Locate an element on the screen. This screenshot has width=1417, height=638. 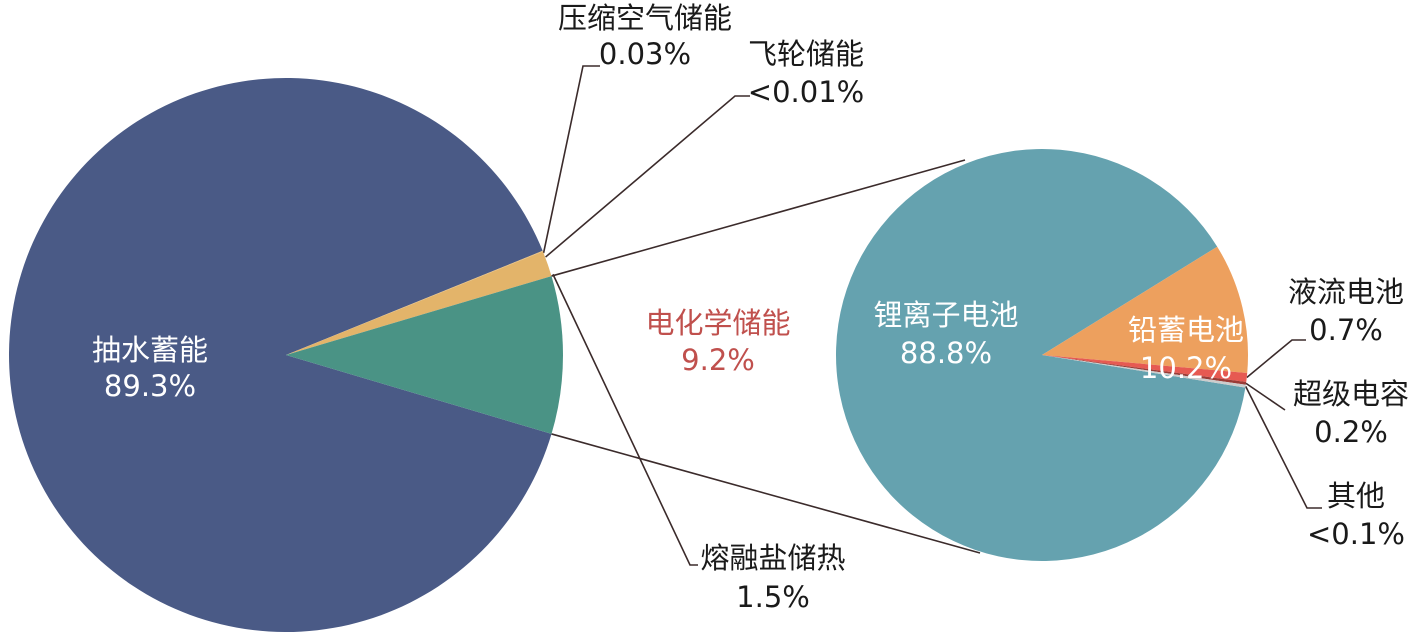
label-flow-battery-name: 液流电池 is located at coordinates (1346, 292).